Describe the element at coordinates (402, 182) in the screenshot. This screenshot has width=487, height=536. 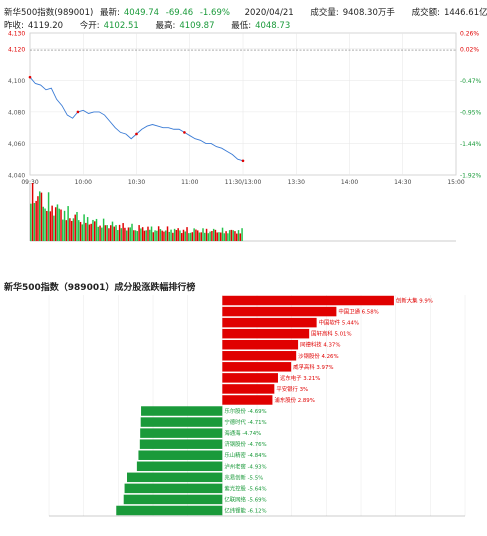
I see `x-tick-label: 14:30` at that location.